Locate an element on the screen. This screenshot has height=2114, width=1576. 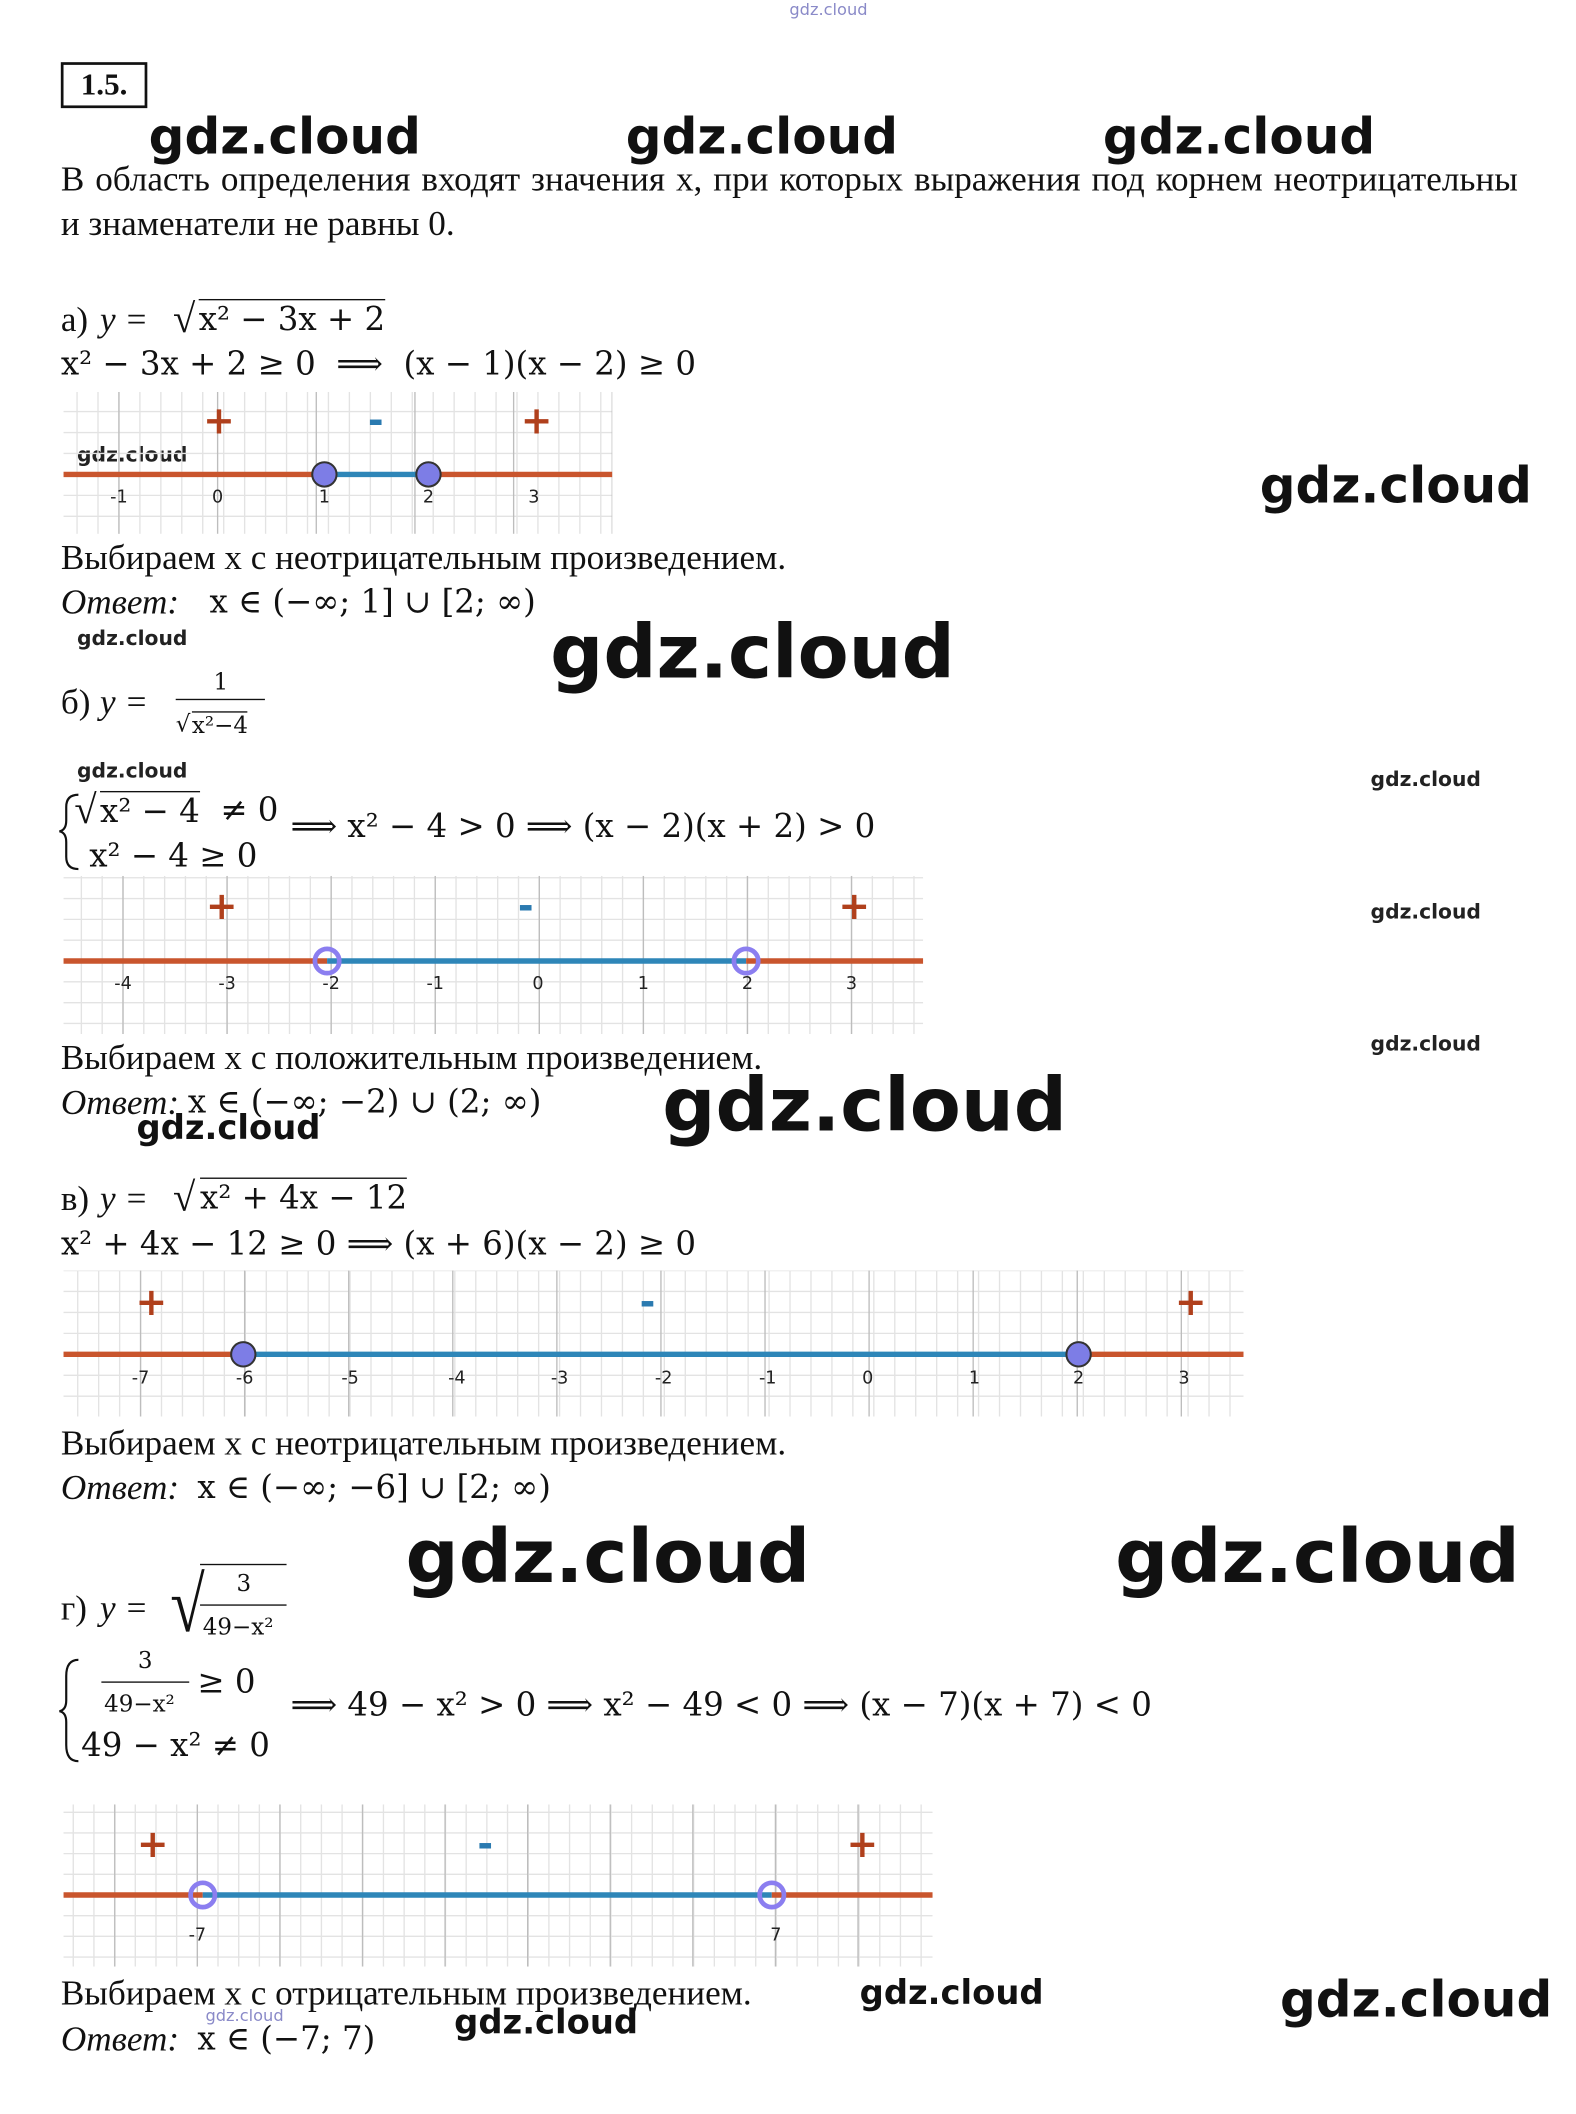
system-line: 49 − x² ≠ 0 is located at coordinates (175, 1745).